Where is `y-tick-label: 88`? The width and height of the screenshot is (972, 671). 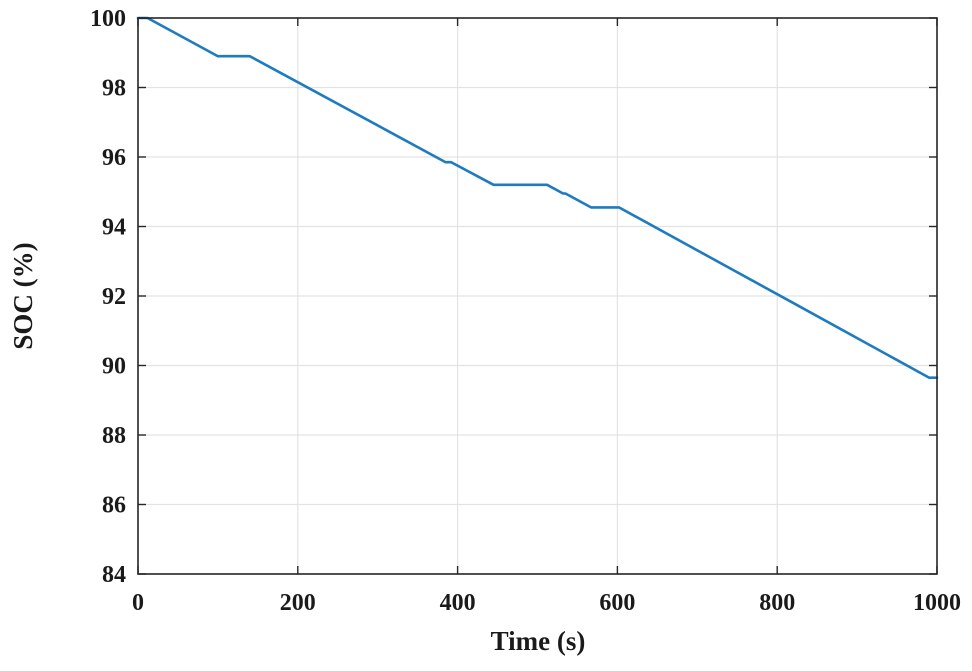
y-tick-label: 88 is located at coordinates (114, 436).